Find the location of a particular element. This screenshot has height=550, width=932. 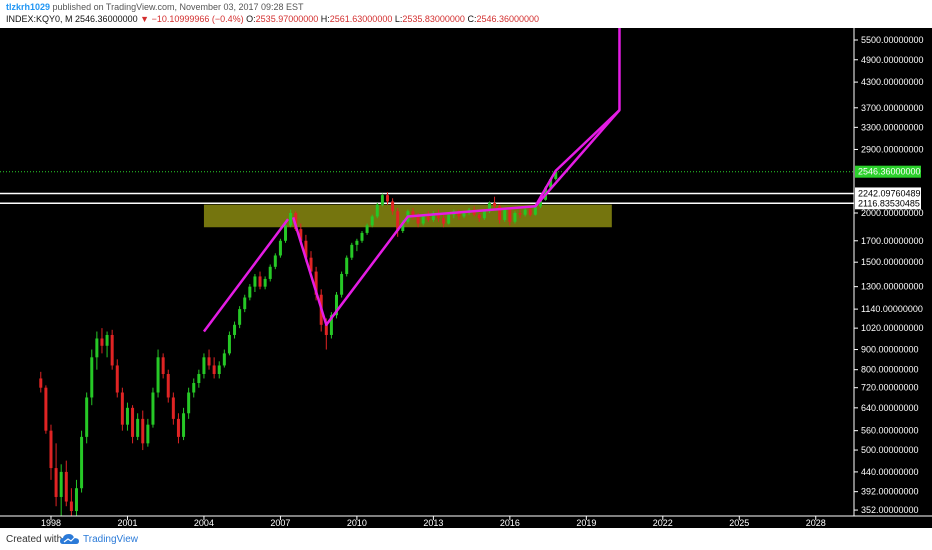

price-axis is located at coordinates (893, 272).